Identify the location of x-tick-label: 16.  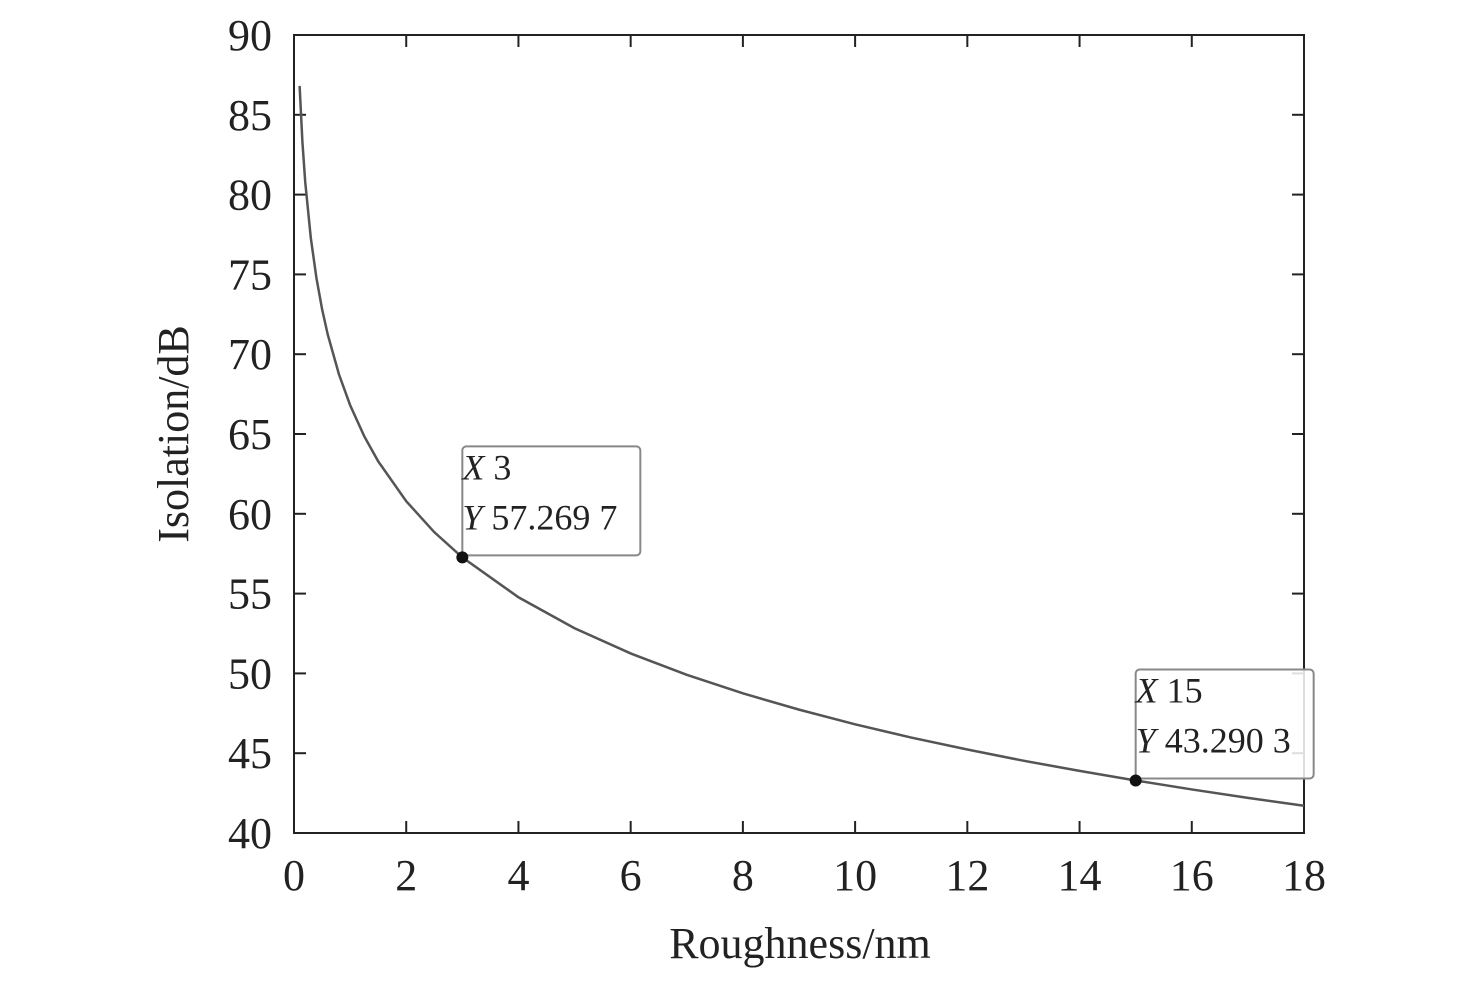
(1192, 875).